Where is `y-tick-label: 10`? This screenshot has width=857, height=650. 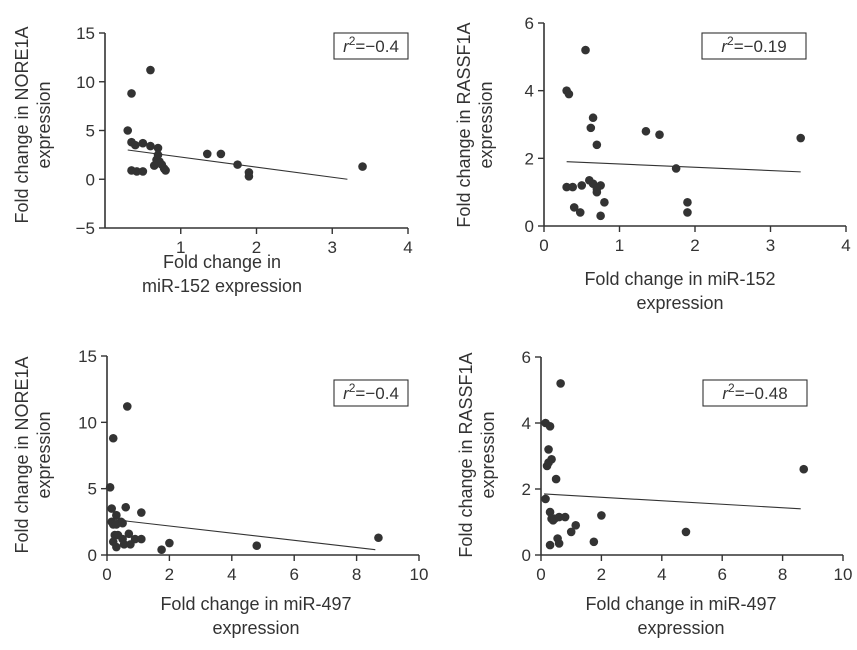
y-tick-label: 10 is located at coordinates (85, 82).